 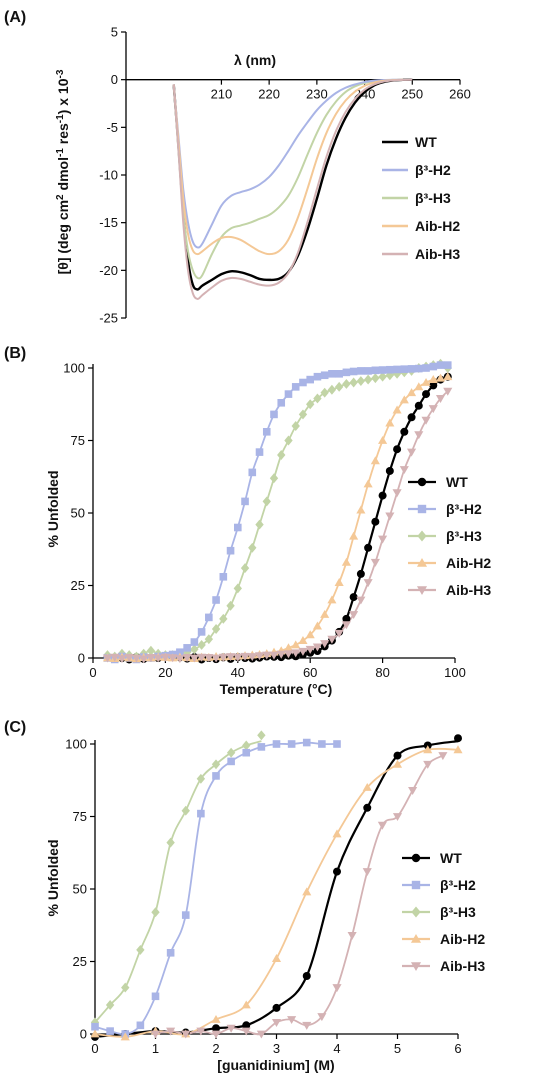 I want to click on panel-c-label: (C), so click(x=15, y=727).